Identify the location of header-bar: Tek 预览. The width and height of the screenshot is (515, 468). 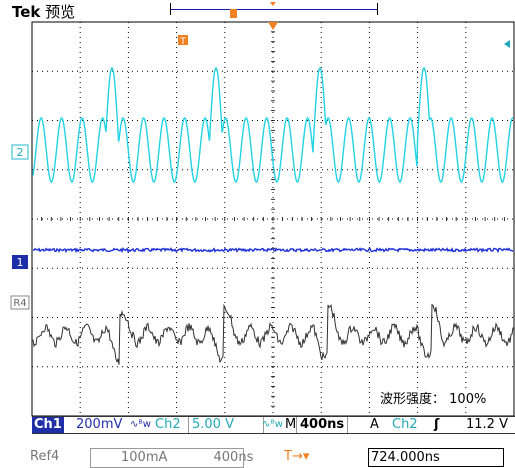
(257, 11).